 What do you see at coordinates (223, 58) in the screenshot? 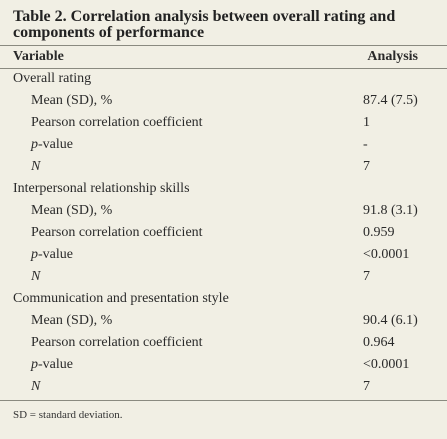
I see `table-header: Variable Analysis` at bounding box center [223, 58].